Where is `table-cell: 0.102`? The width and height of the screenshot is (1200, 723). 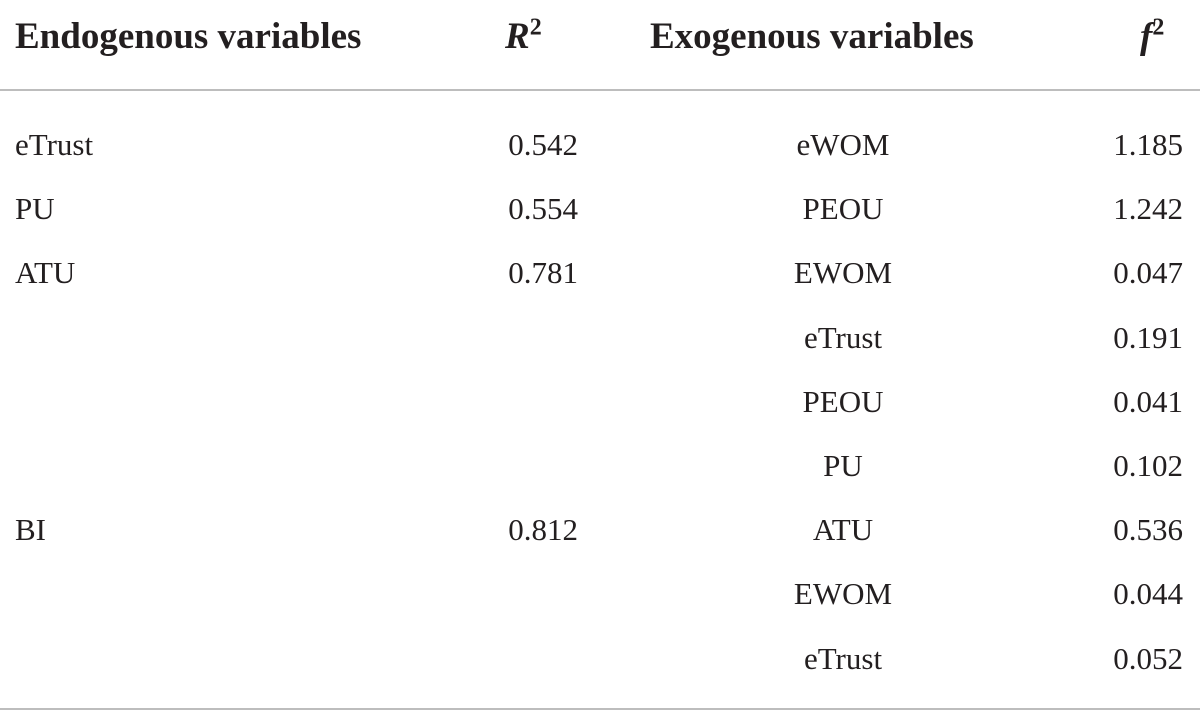
table-cell: 0.102 is located at coordinates (1148, 465).